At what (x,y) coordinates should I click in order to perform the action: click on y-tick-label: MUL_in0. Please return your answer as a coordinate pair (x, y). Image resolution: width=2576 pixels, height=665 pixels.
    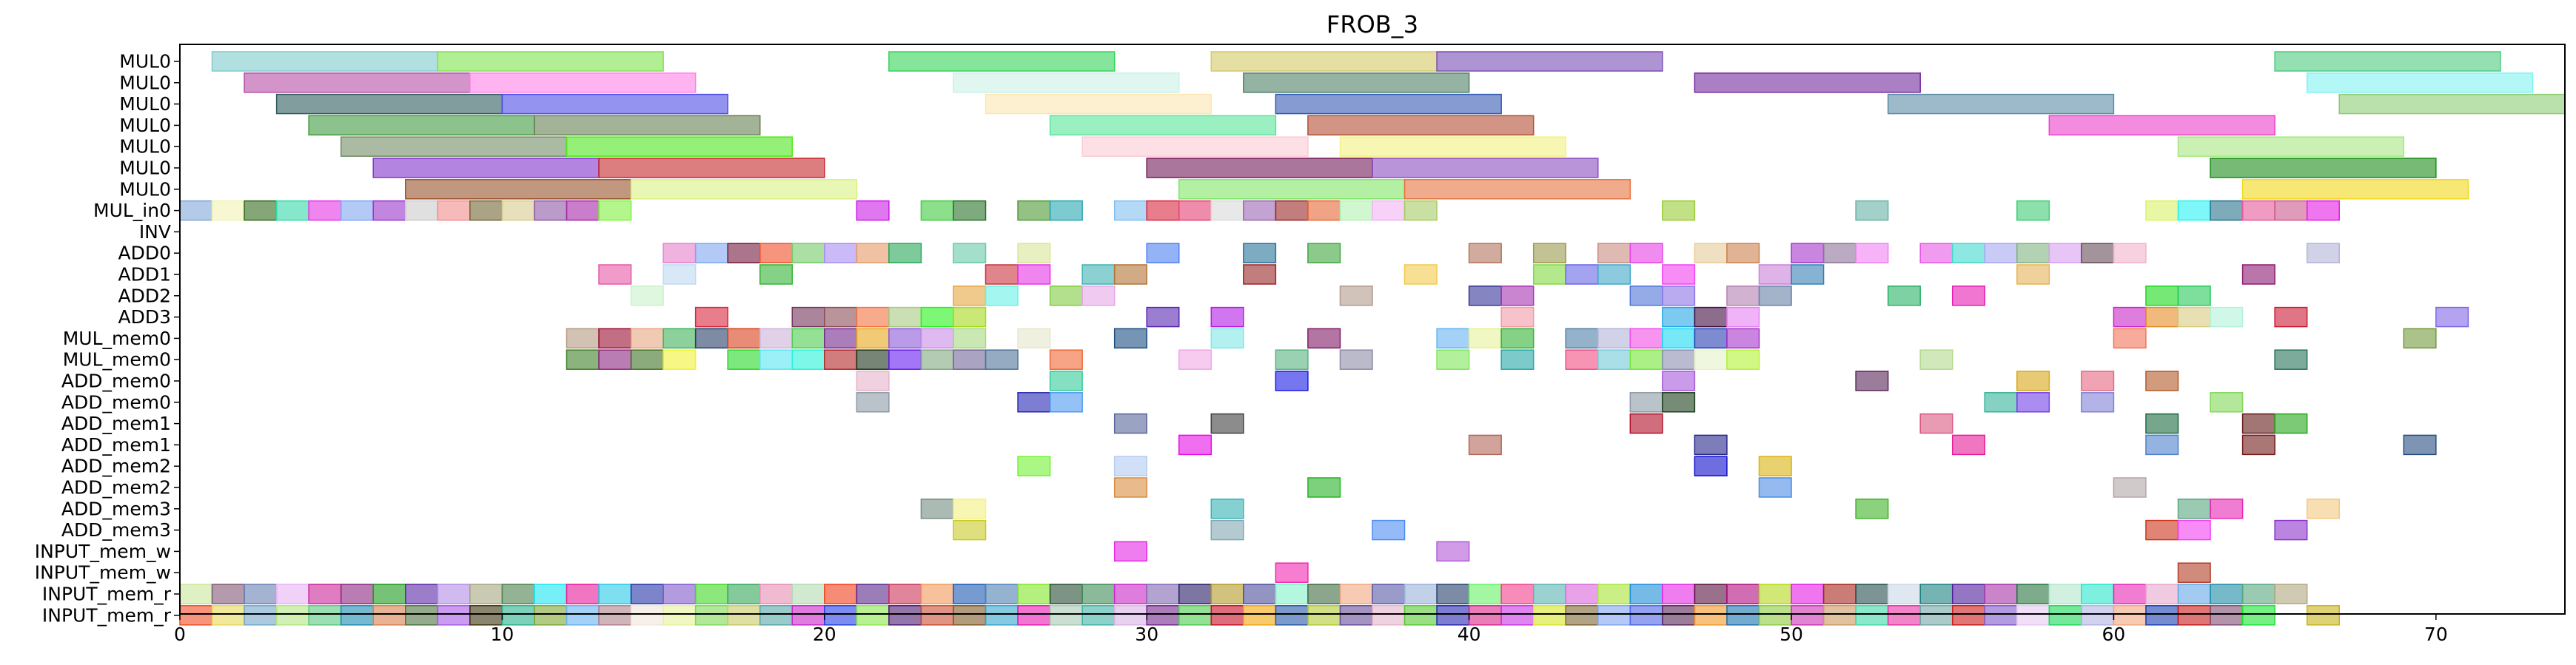
    Looking at the image, I should click on (132, 210).